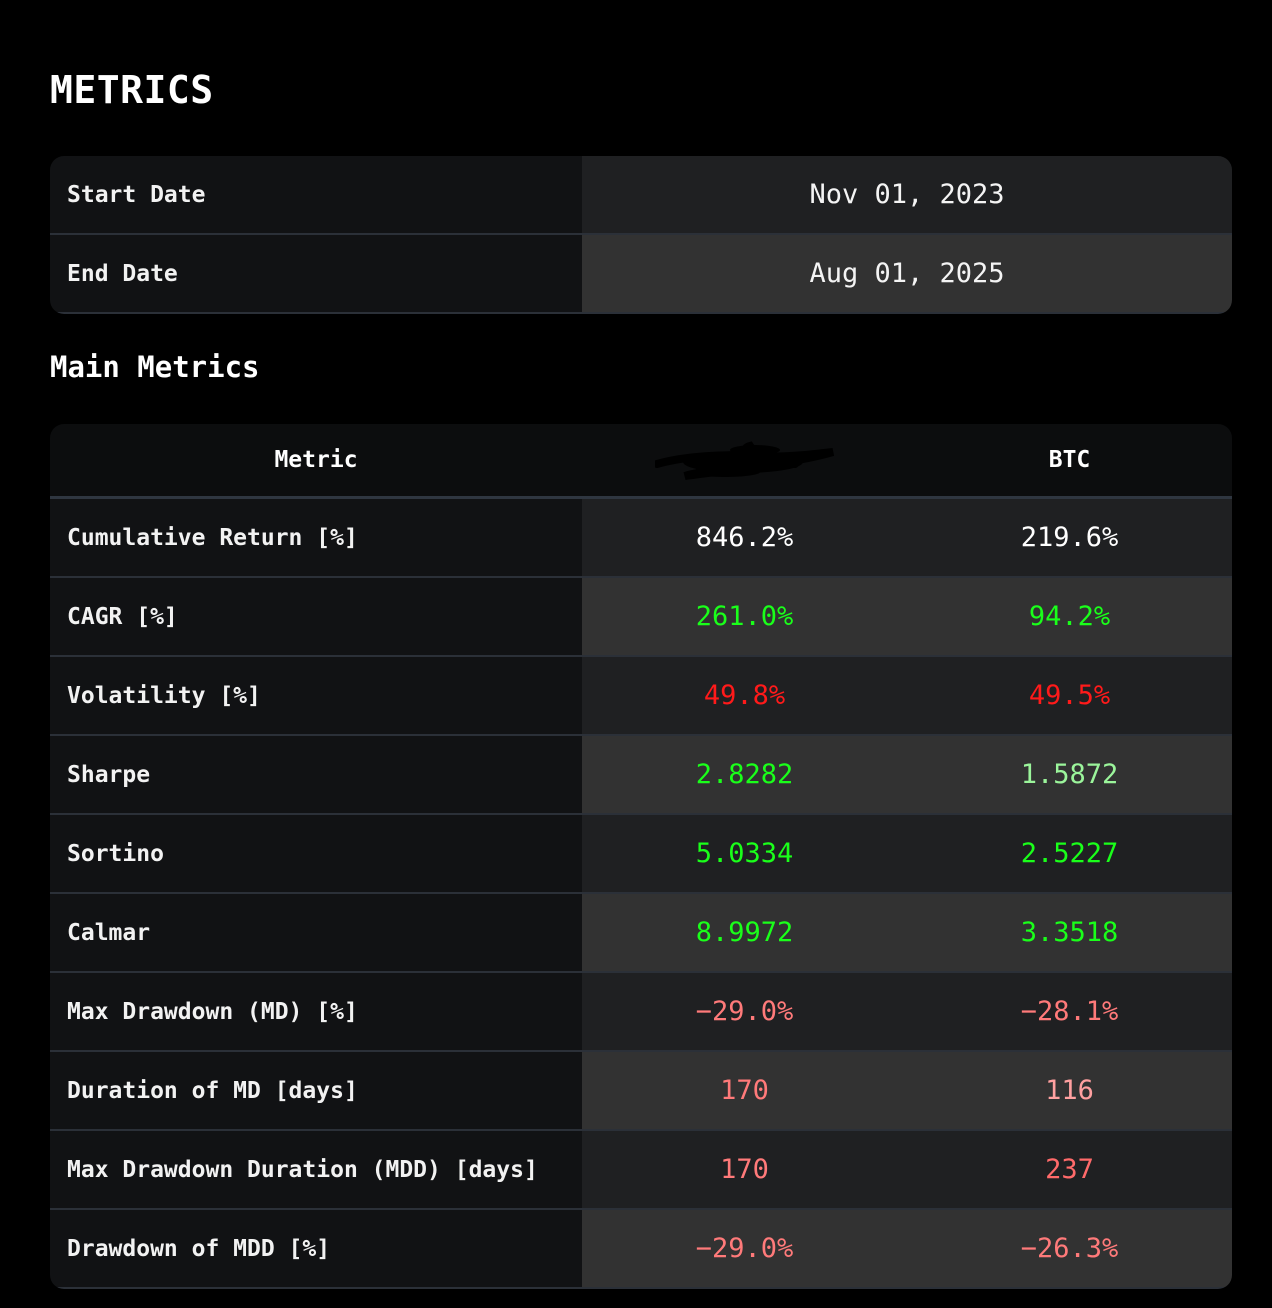  I want to click on table-row: Max Drawdown (MD) [%] −29.0% −28.1%, so click(641, 1012).